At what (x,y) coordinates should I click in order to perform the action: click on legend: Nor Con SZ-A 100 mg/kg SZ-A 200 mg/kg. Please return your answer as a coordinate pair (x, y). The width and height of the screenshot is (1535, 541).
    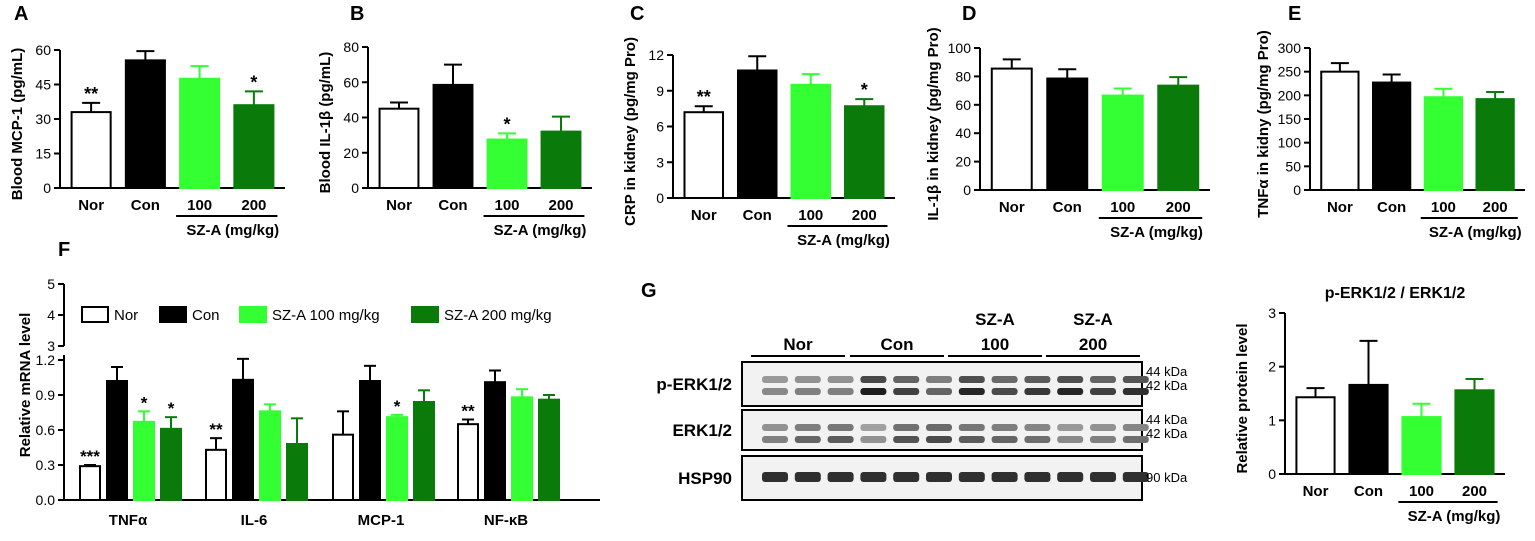
    Looking at the image, I should click on (316, 315).